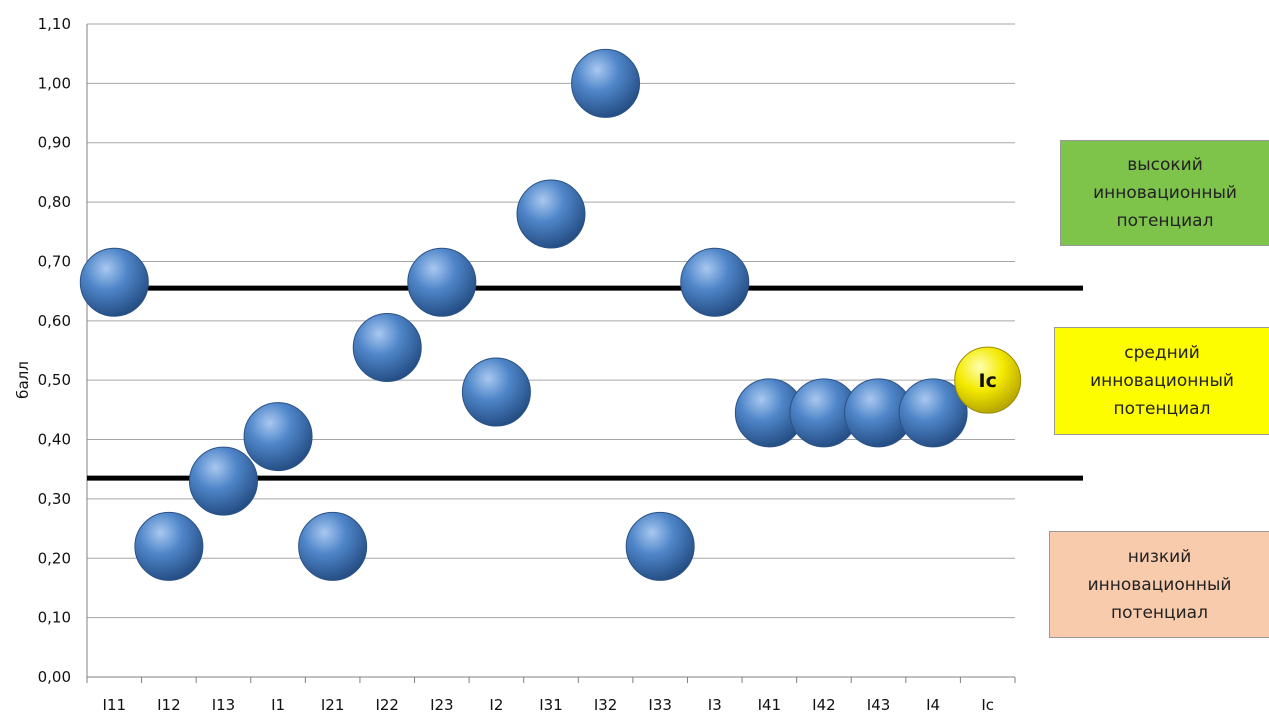 This screenshot has height=715, width=1269. What do you see at coordinates (54, 24) in the screenshot?
I see `y-tick-label: 1,10` at bounding box center [54, 24].